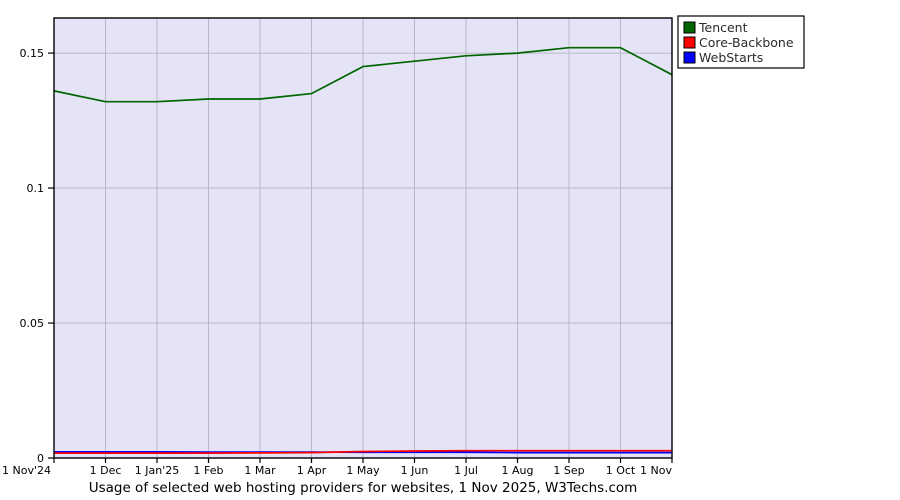  I want to click on legend-label-webstarts: WebStarts, so click(731, 57).